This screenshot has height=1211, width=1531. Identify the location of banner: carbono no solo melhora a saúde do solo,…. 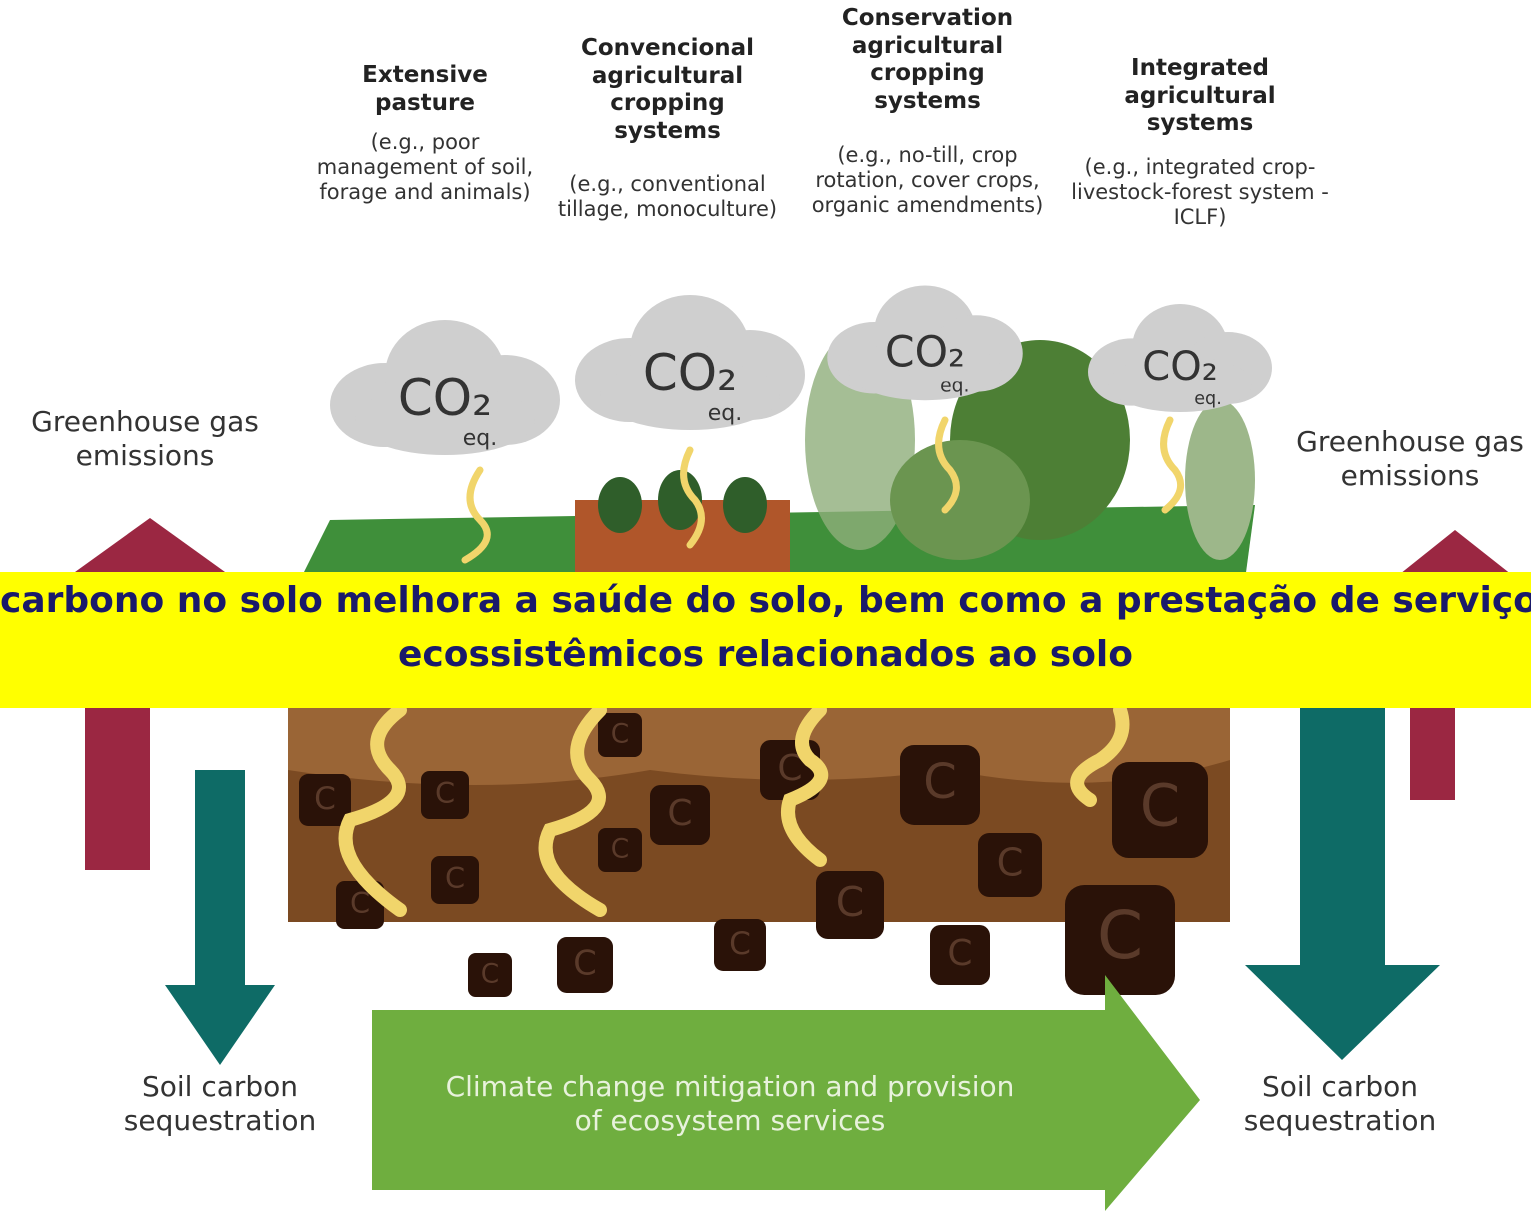
(765, 640).